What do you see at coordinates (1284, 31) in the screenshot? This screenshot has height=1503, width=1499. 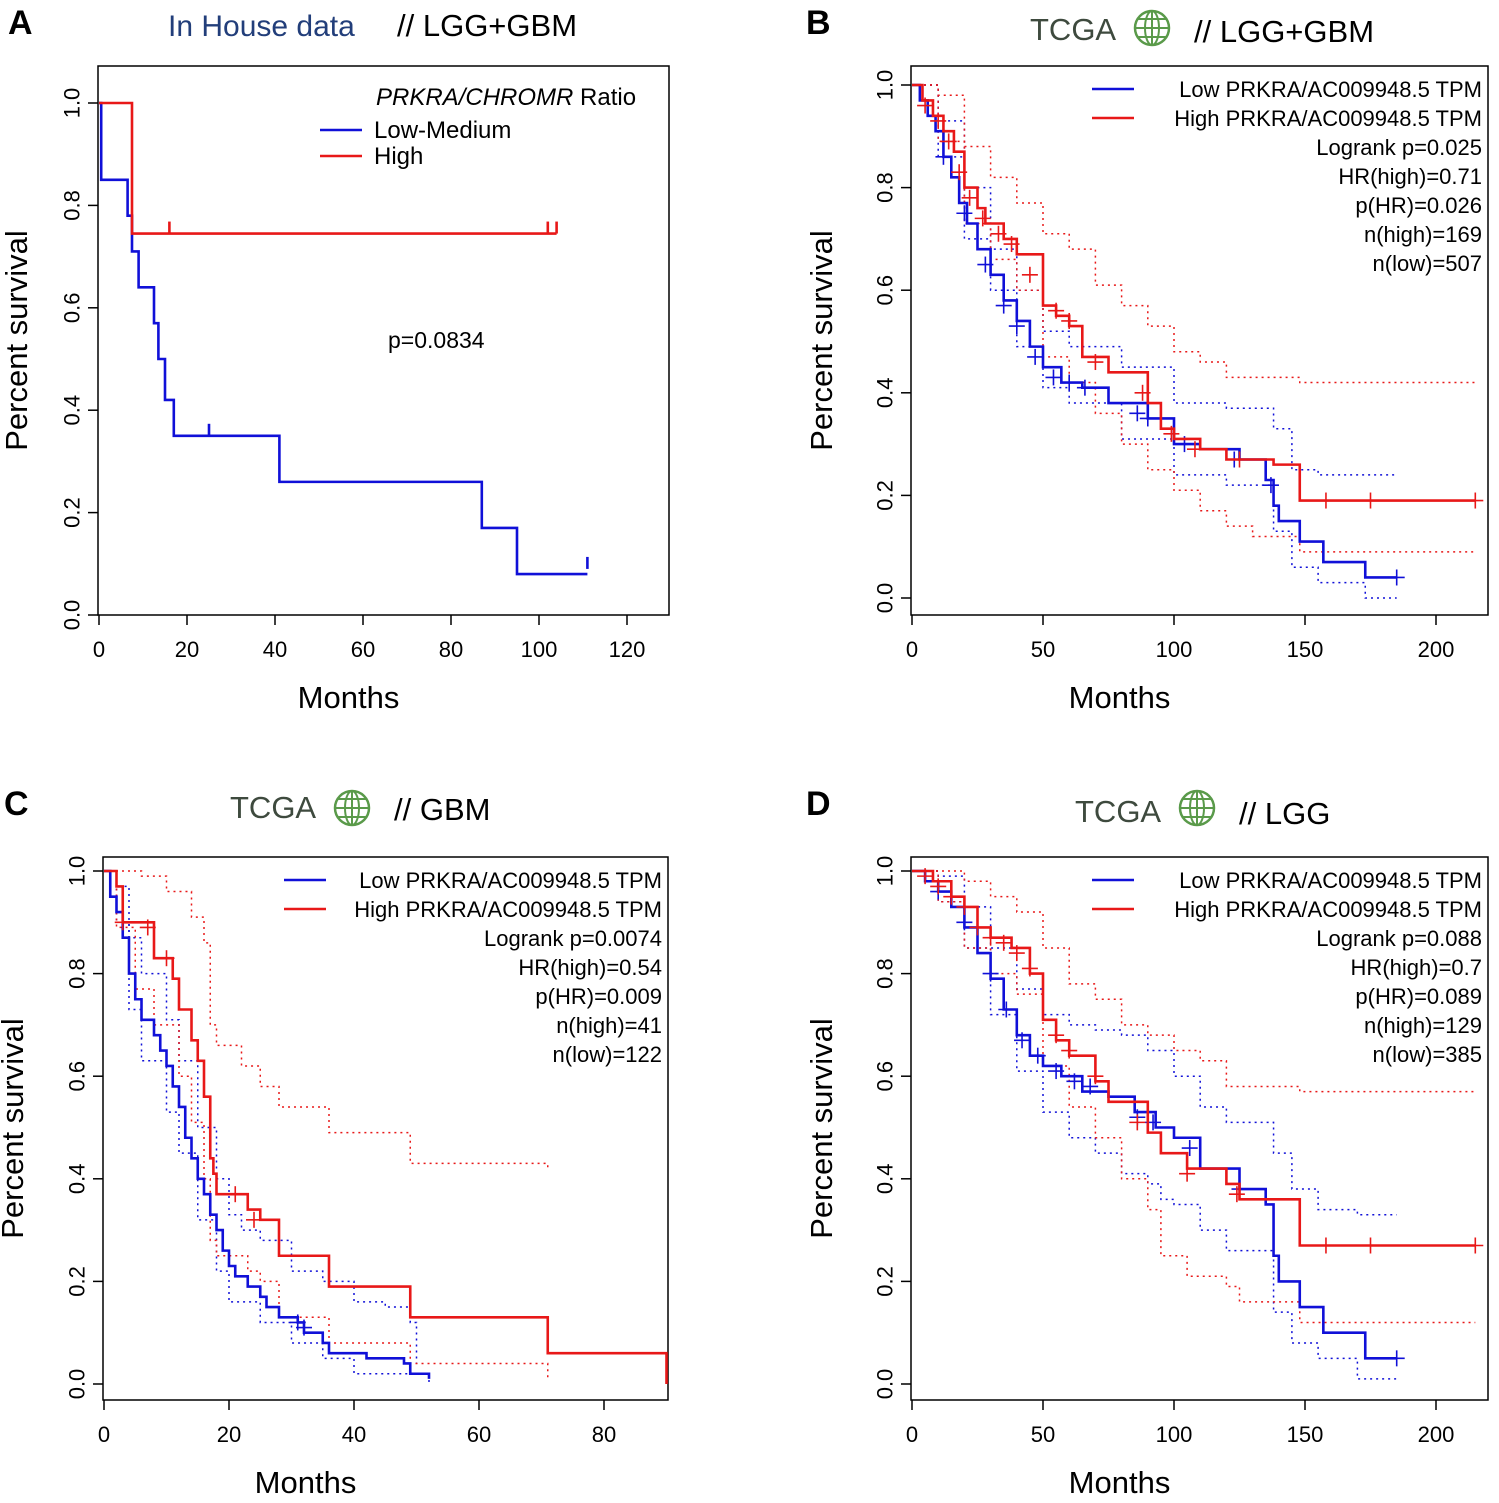 I see `chart-title-suffix: // LGG+GBM` at bounding box center [1284, 31].